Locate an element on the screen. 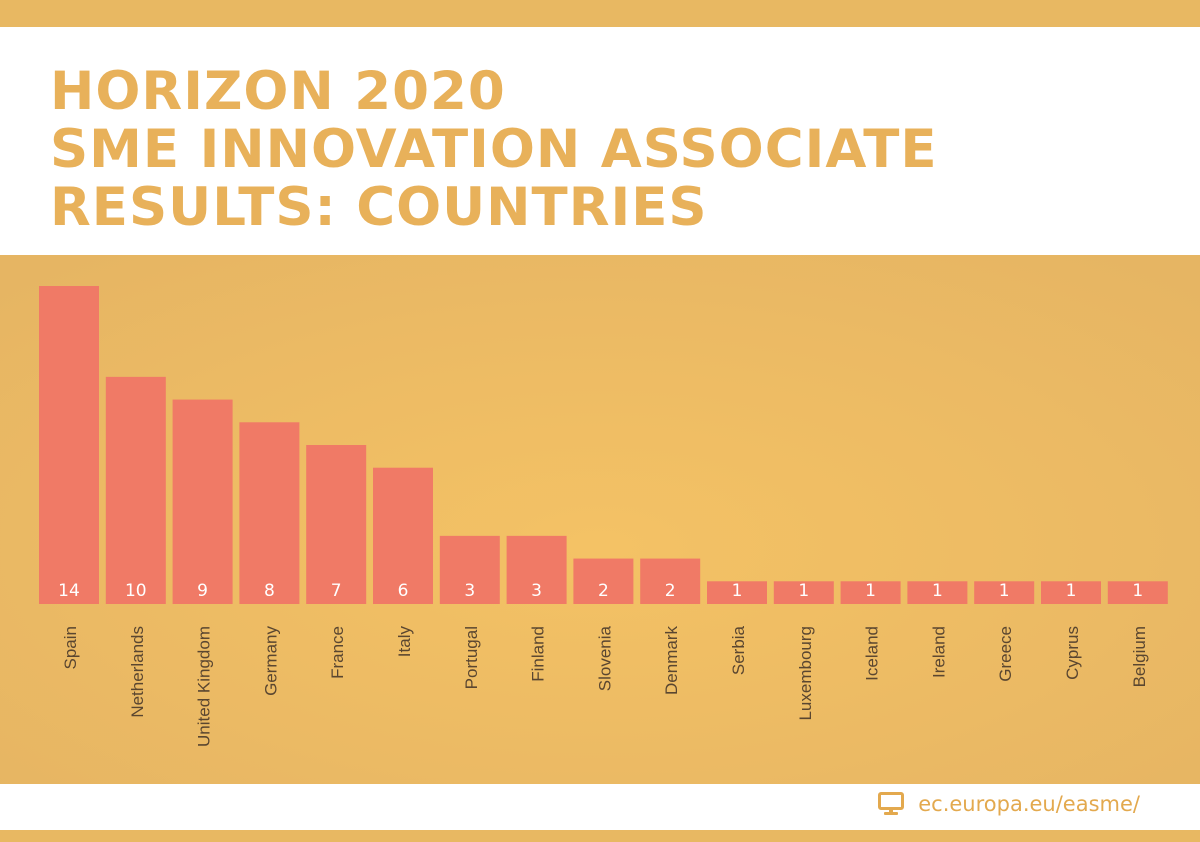 The image size is (1200, 842). bar-value-label: 9 is located at coordinates (202, 591).